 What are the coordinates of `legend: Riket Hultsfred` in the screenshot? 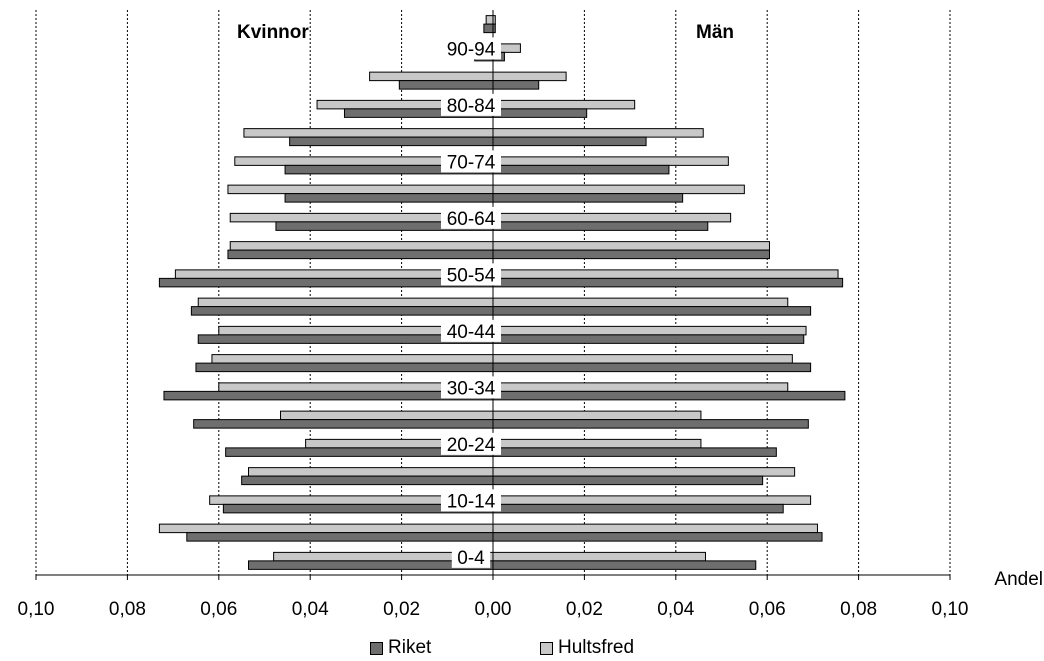 It's located at (522, 649).